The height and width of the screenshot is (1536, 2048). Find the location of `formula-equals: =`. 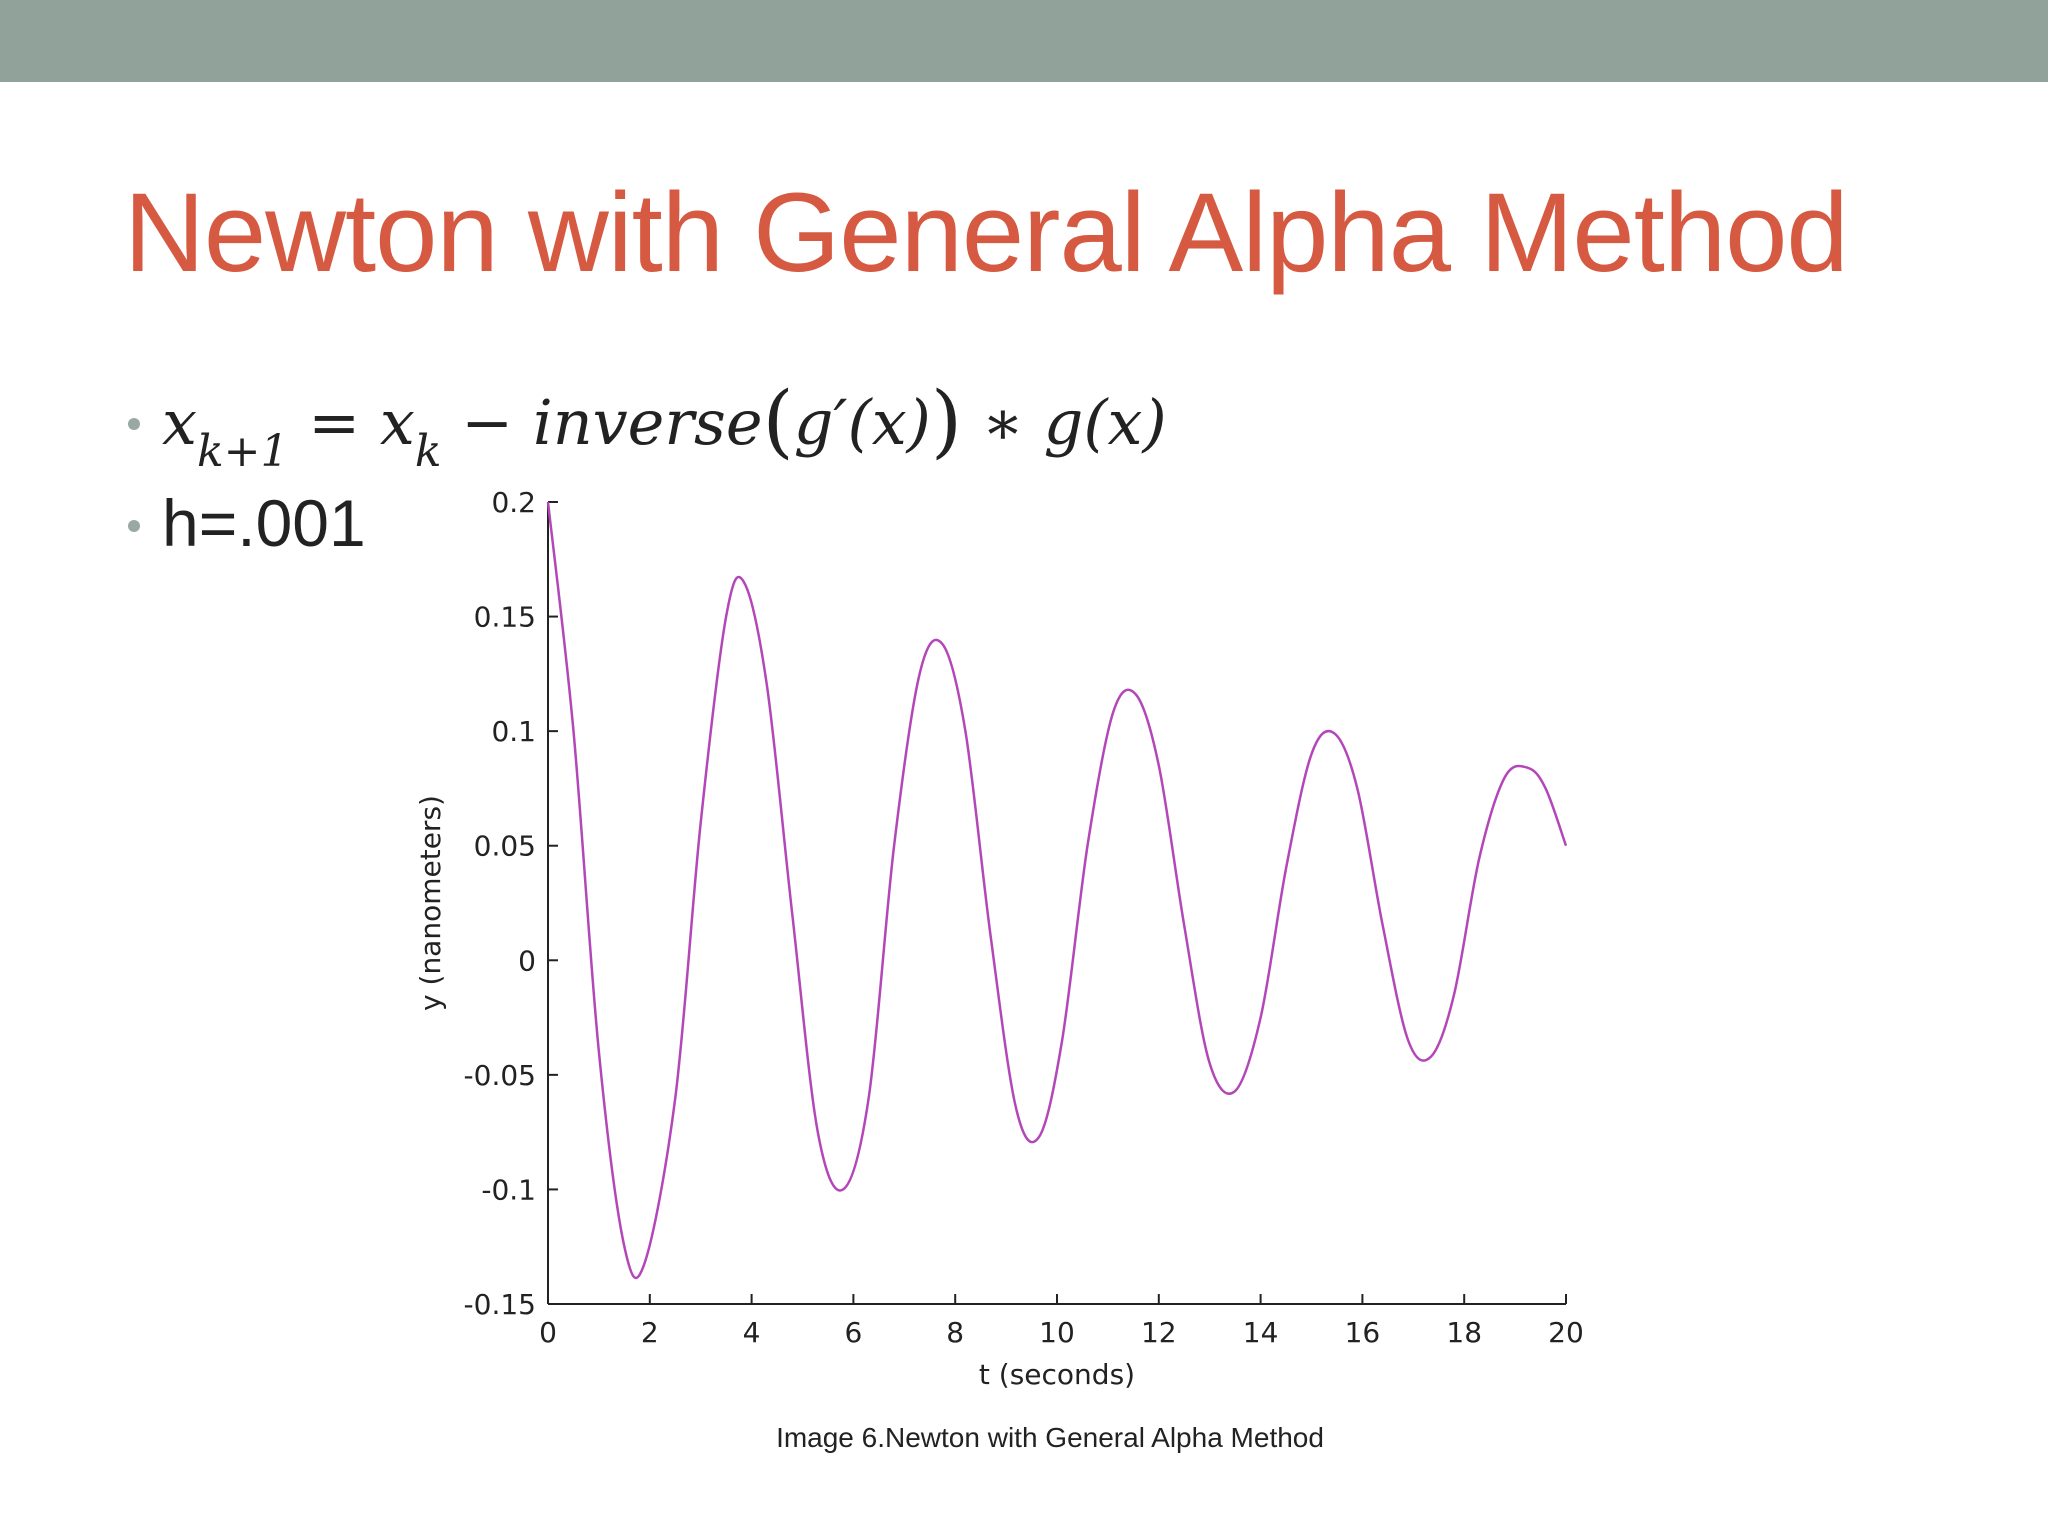

formula-equals: = is located at coordinates (334, 422).